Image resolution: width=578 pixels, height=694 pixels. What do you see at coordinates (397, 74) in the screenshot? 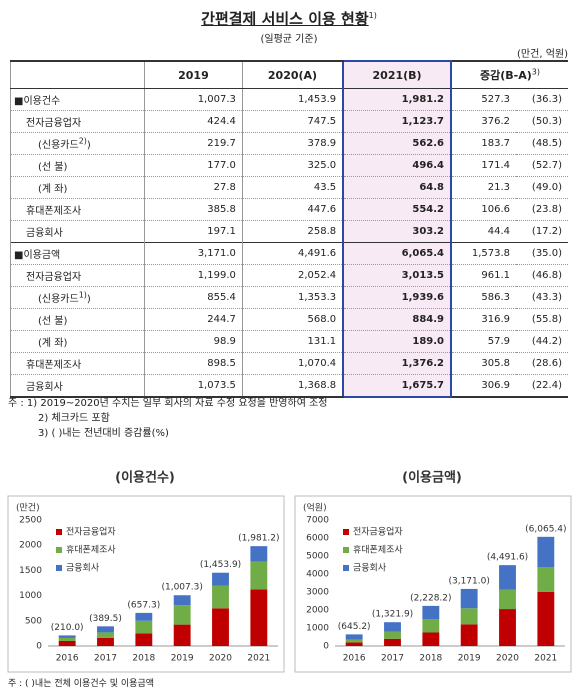
I see `header-cell: 2021(B)` at bounding box center [397, 74].